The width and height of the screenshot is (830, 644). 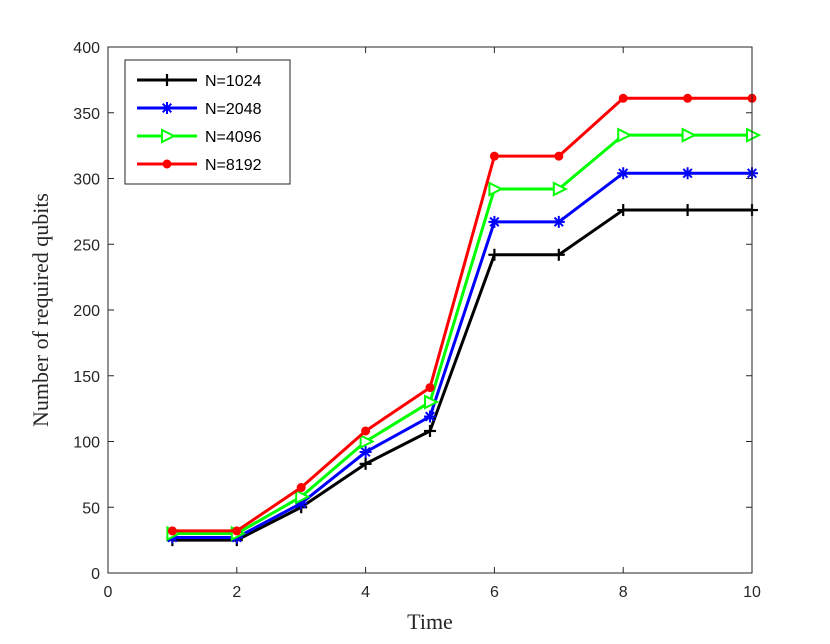 I want to click on y-axis-title: Number of required qubits, so click(x=40, y=310).